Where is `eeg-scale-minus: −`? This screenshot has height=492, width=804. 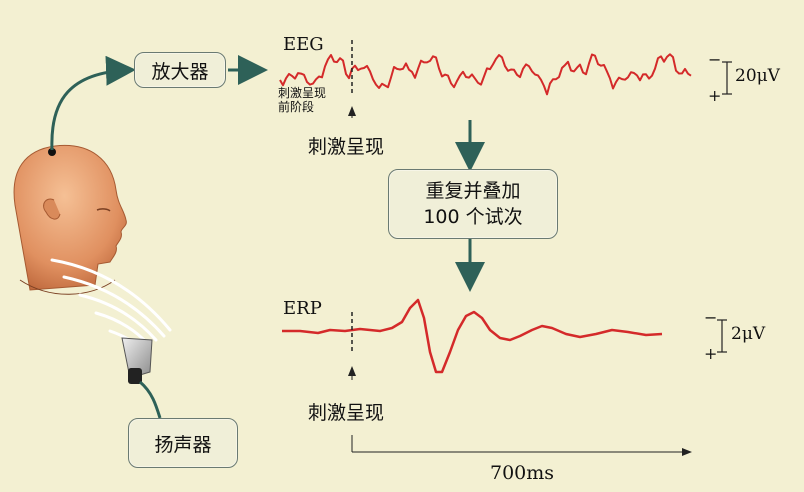
eeg-scale-minus: − is located at coordinates (715, 59).